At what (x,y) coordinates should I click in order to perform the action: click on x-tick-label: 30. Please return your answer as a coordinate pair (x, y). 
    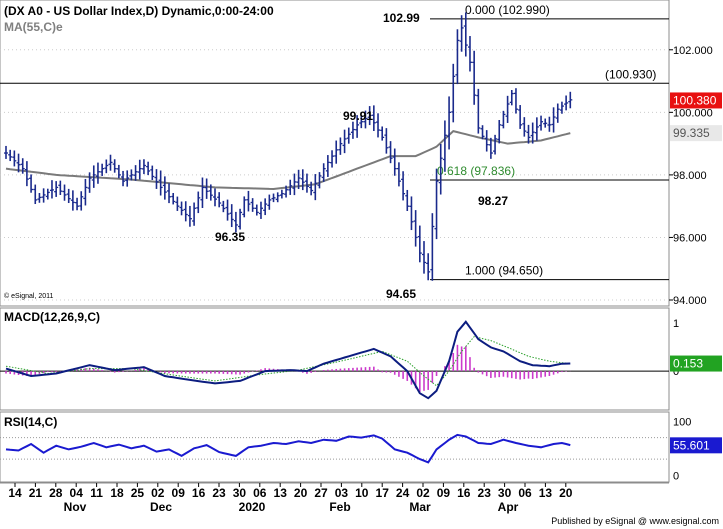
    Looking at the image, I should click on (240, 493).